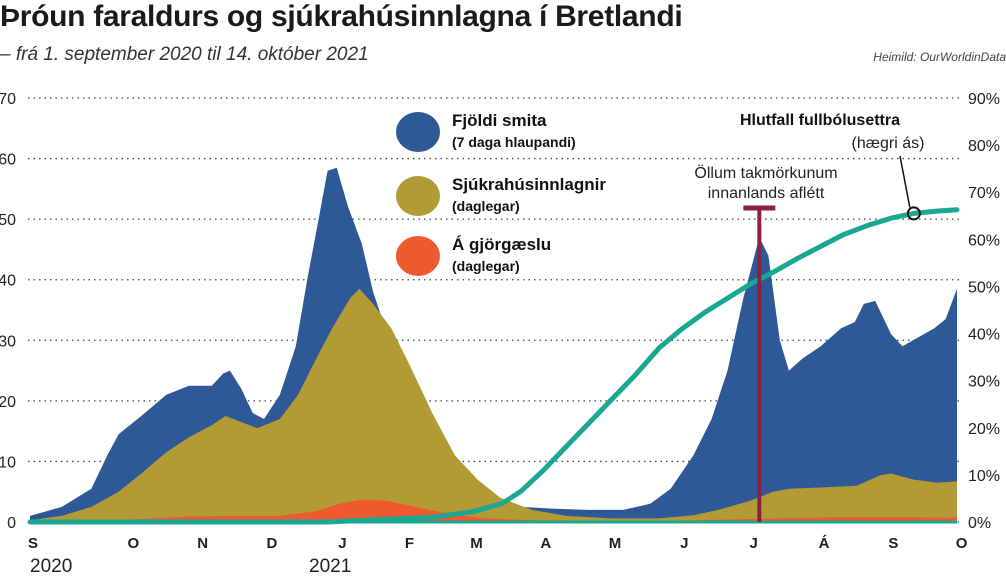  Describe the element at coordinates (984, 146) in the screenshot. I see `y-tick-right: 80%` at that location.